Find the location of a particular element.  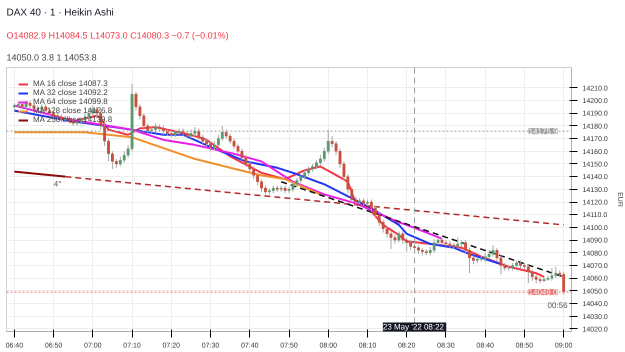

ref-line-label: 14049.0 is located at coordinates (543, 293).